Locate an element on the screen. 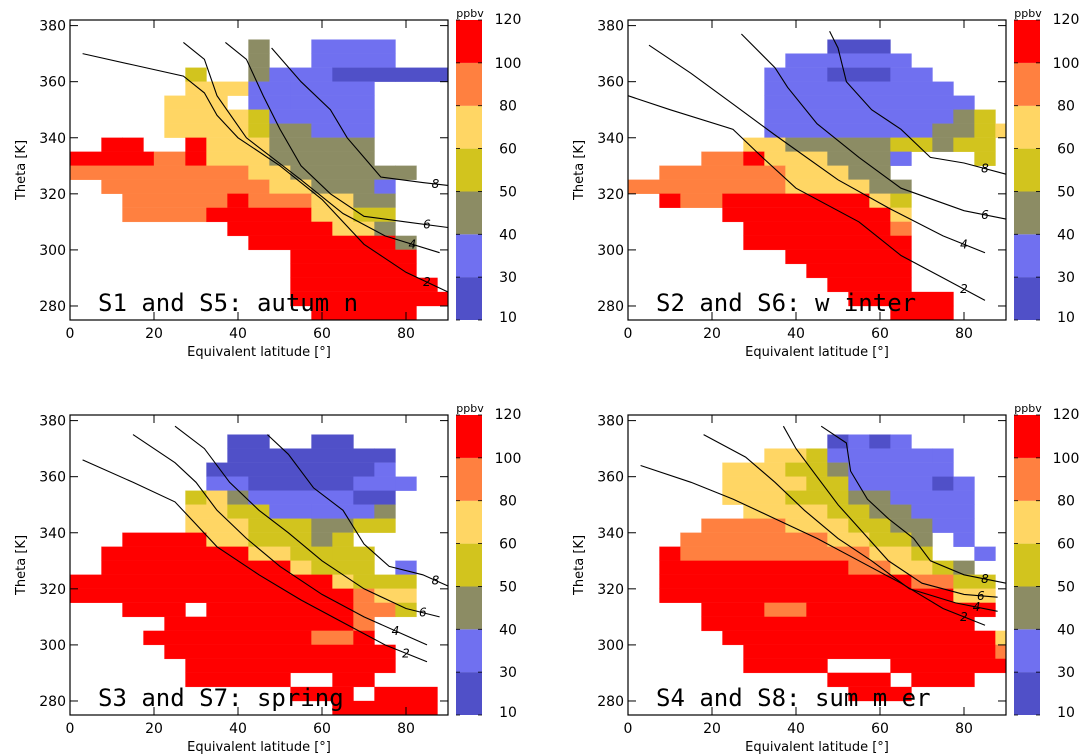  heatmap-cells is located at coordinates (259, 180).